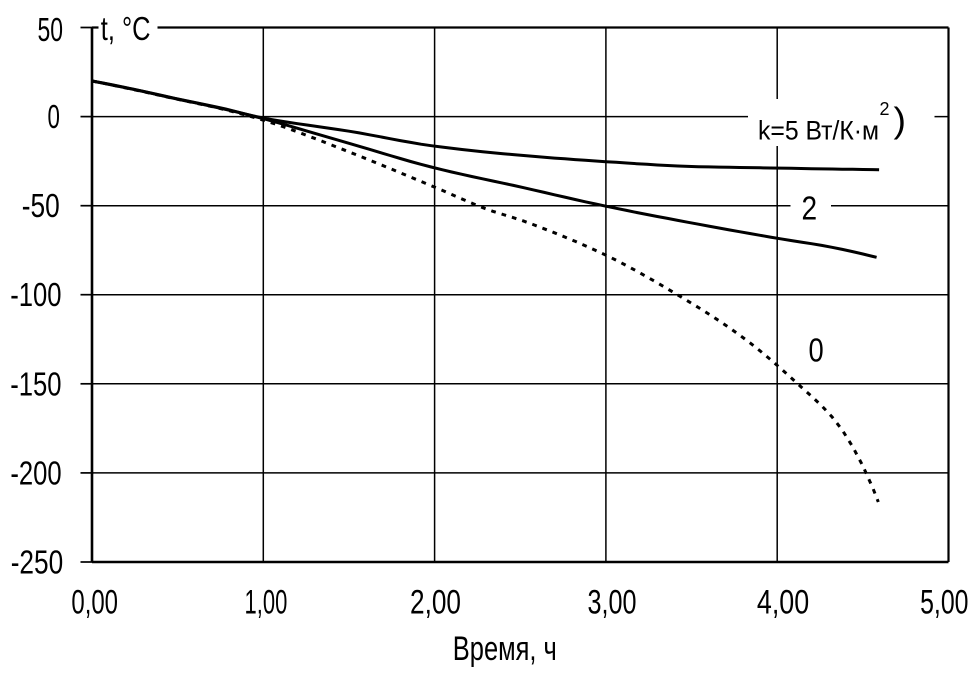  I want to click on svg-text: -250, so click(37, 562).